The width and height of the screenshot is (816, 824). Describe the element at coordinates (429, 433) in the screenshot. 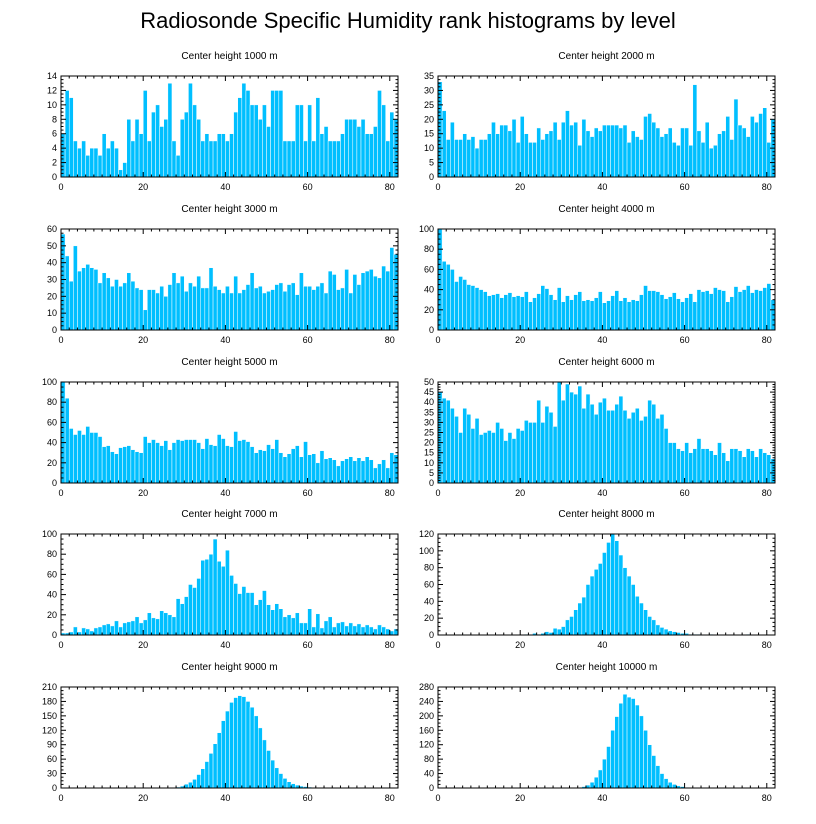

I see `y-tick-label: 25` at that location.